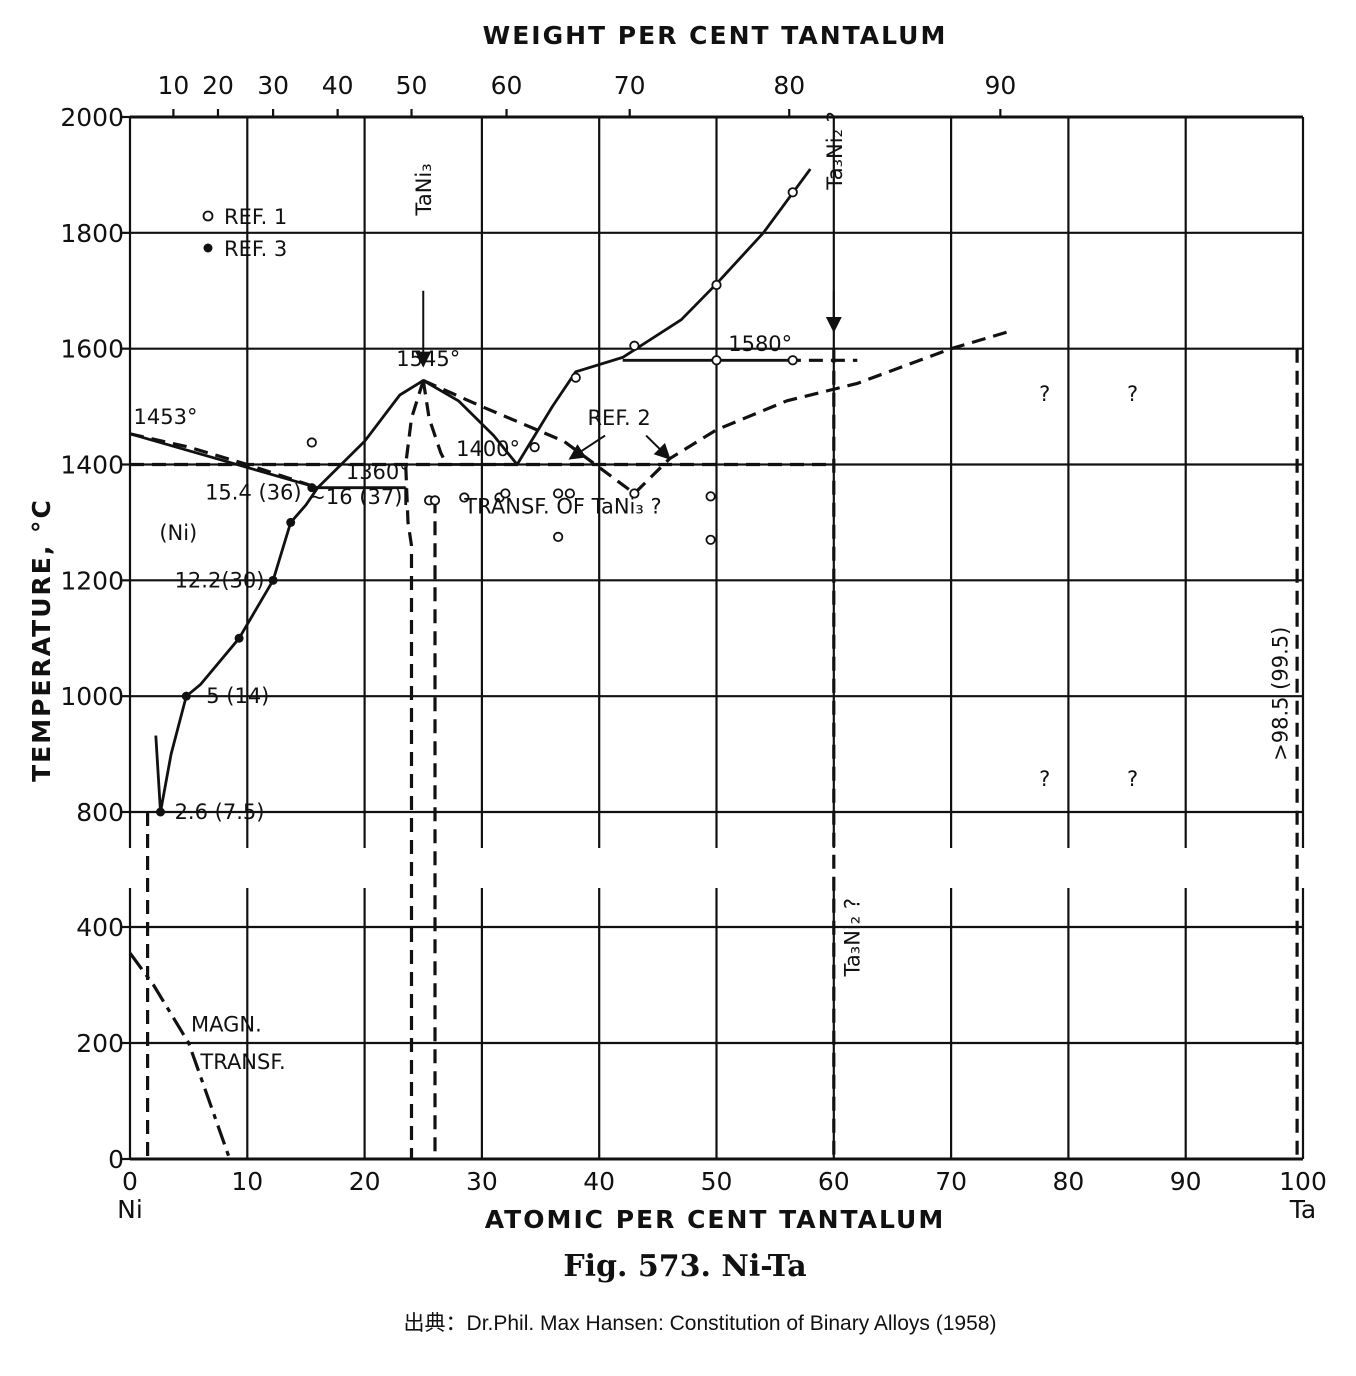 Image resolution: width=1356 pixels, height=1376 pixels. What do you see at coordinates (226, 1024) in the screenshot?
I see `annotation-label: MAGN.` at bounding box center [226, 1024].